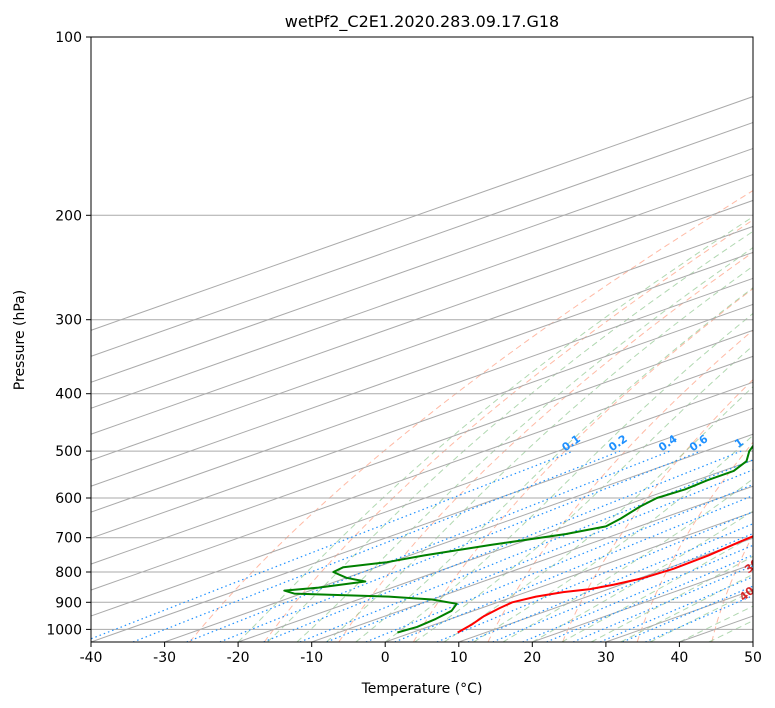 The height and width of the screenshot is (708, 775). Describe the element at coordinates (459, 658) in the screenshot. I see `x-tick-label: 10` at that location.